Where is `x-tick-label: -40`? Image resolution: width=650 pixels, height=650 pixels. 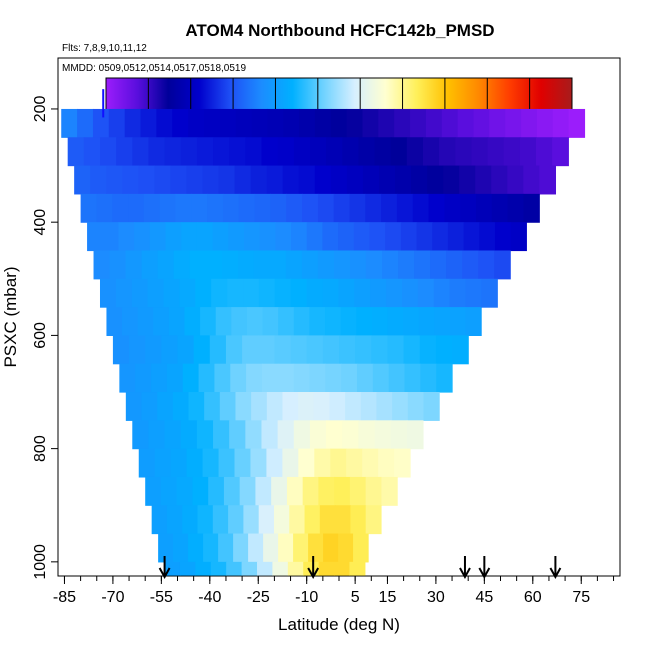
x-tick-label: -40 is located at coordinates (209, 597).